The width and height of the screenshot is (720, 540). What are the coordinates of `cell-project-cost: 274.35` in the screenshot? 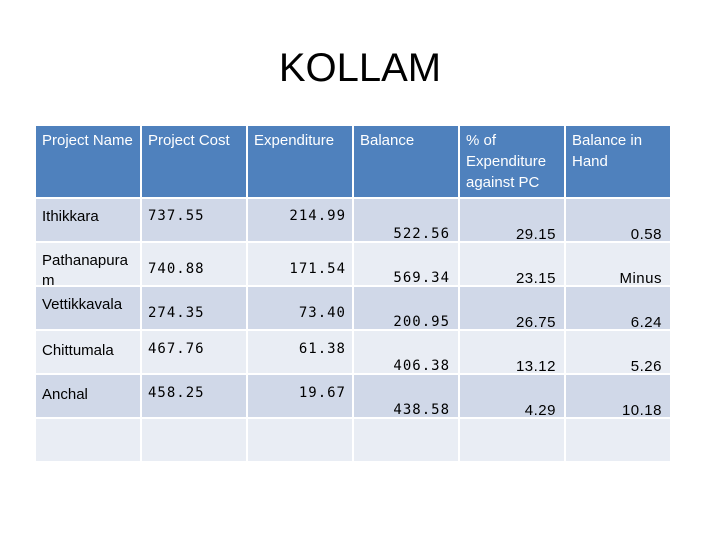 It's located at (195, 309).